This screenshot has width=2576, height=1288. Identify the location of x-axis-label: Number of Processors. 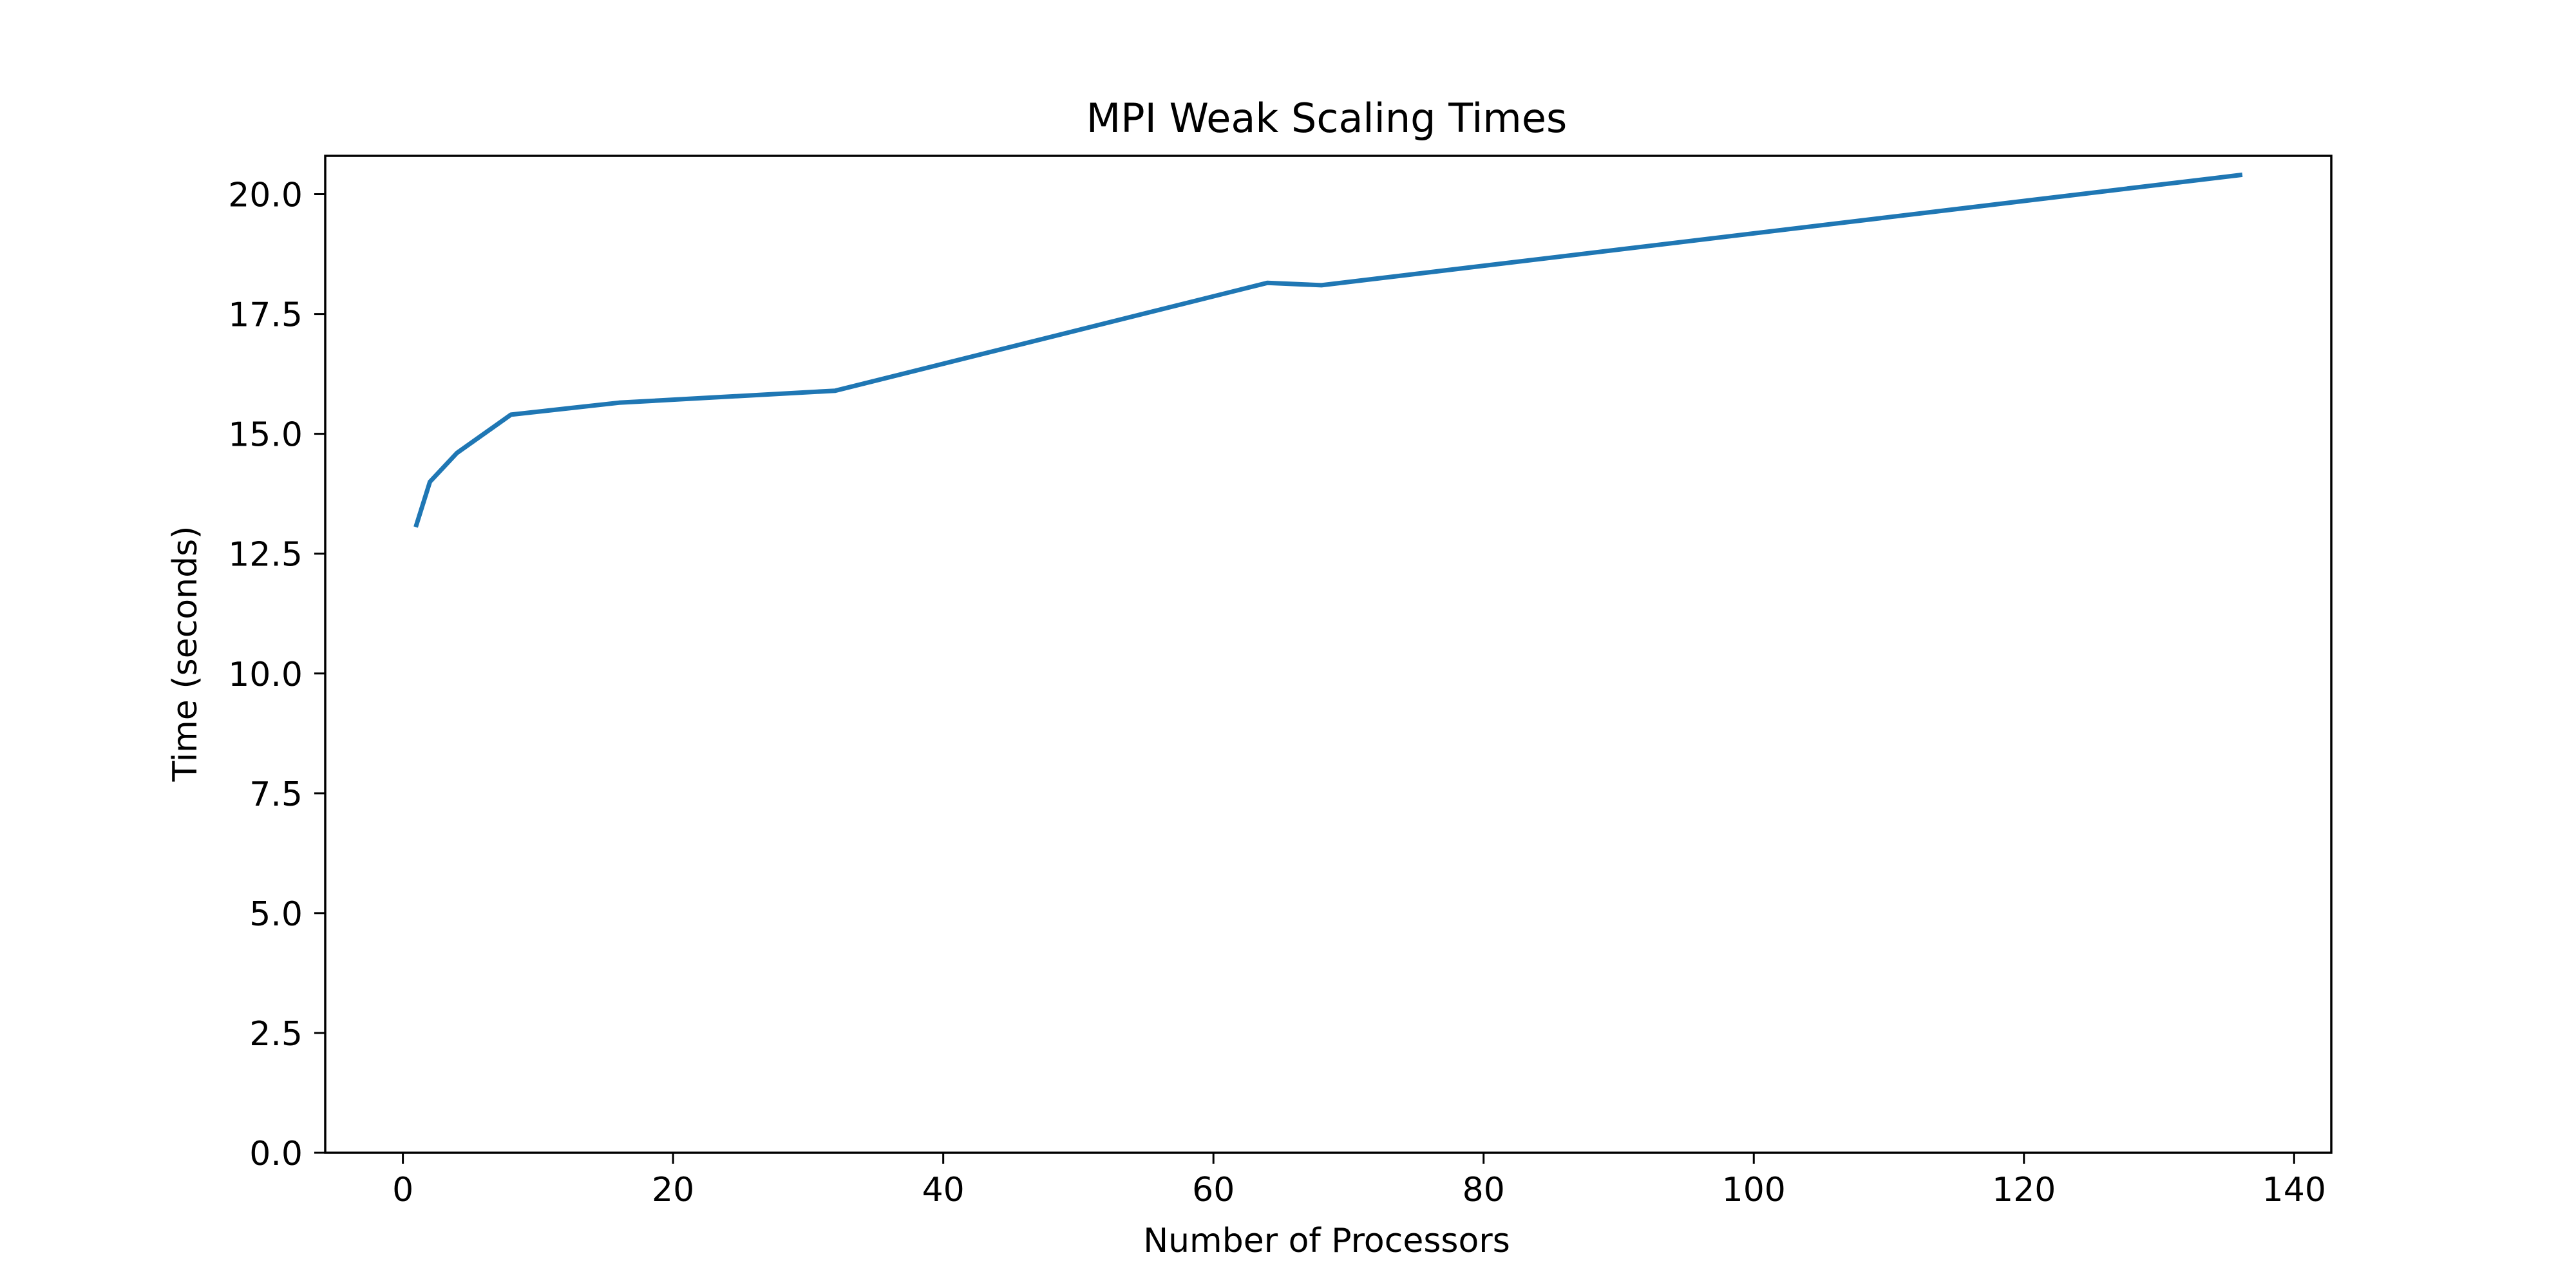
(1326, 1241).